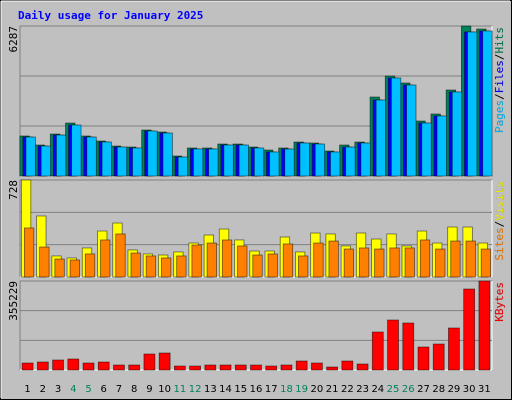 This screenshot has height=400, width=512. I want to click on x-tick-label: 30, so click(469, 389).